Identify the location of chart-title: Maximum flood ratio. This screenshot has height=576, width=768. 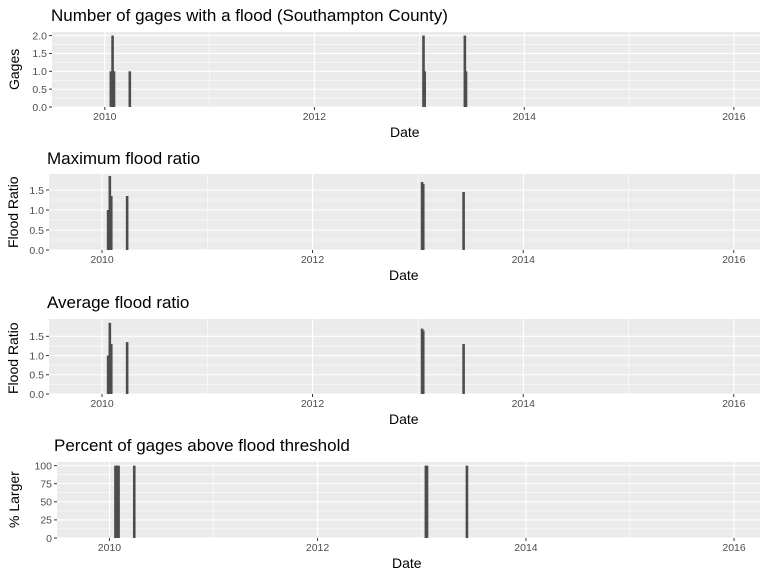
(124, 158).